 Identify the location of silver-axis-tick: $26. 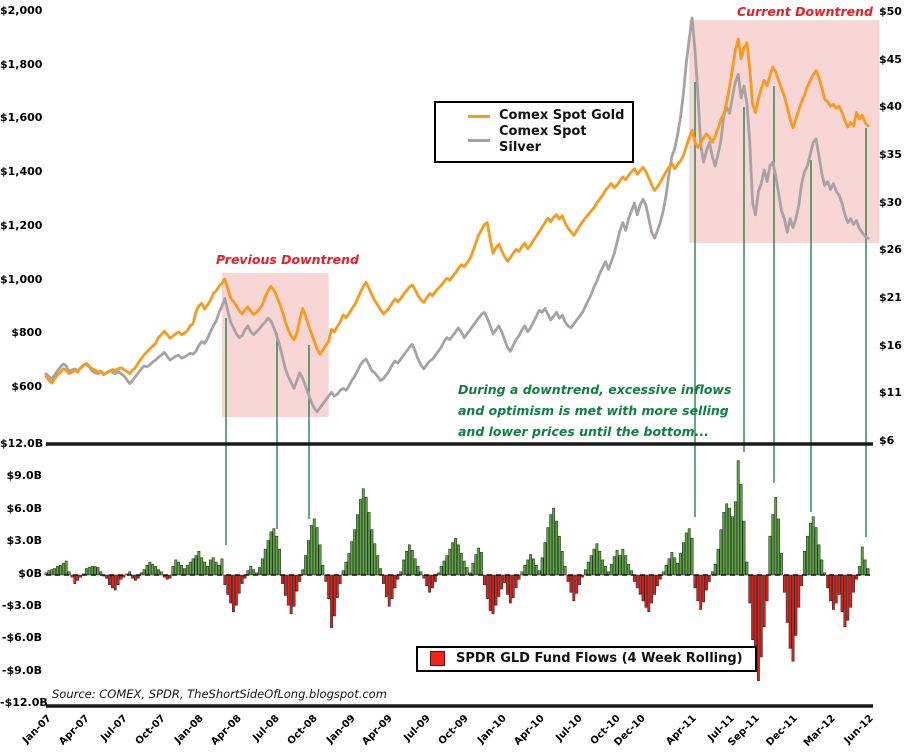
(890, 250).